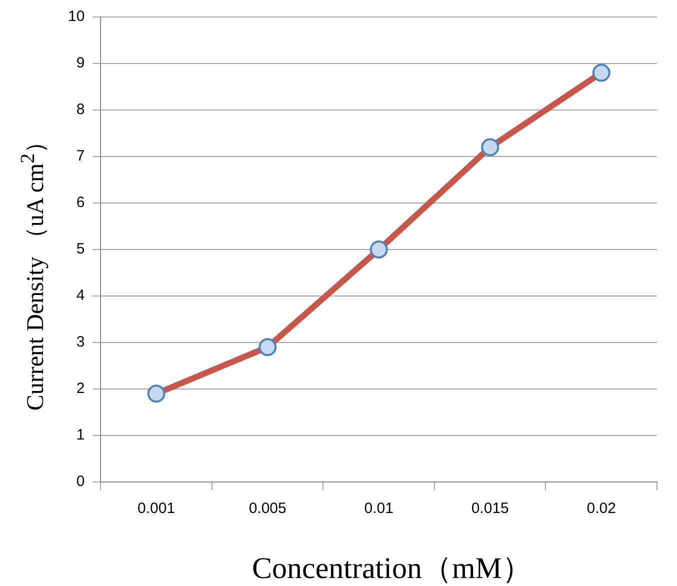  Describe the element at coordinates (80, 109) in the screenshot. I see `y-tick-label: 8` at that location.